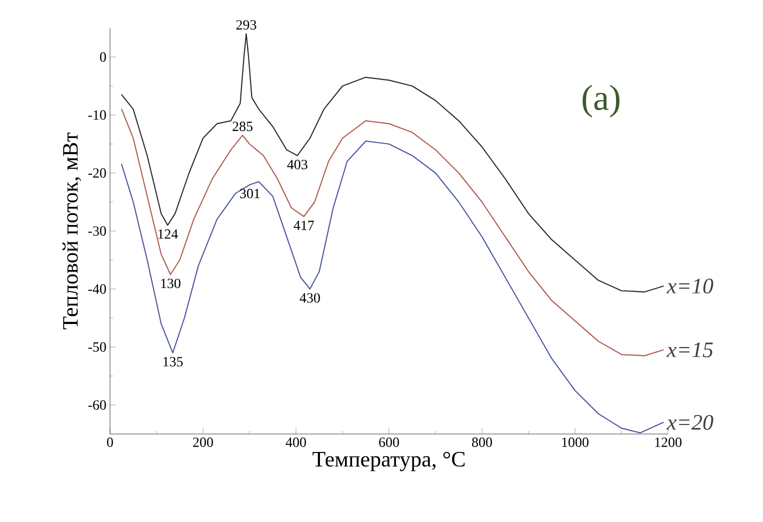 This screenshot has height=522, width=763. I want to click on annotation: 130, so click(170, 283).